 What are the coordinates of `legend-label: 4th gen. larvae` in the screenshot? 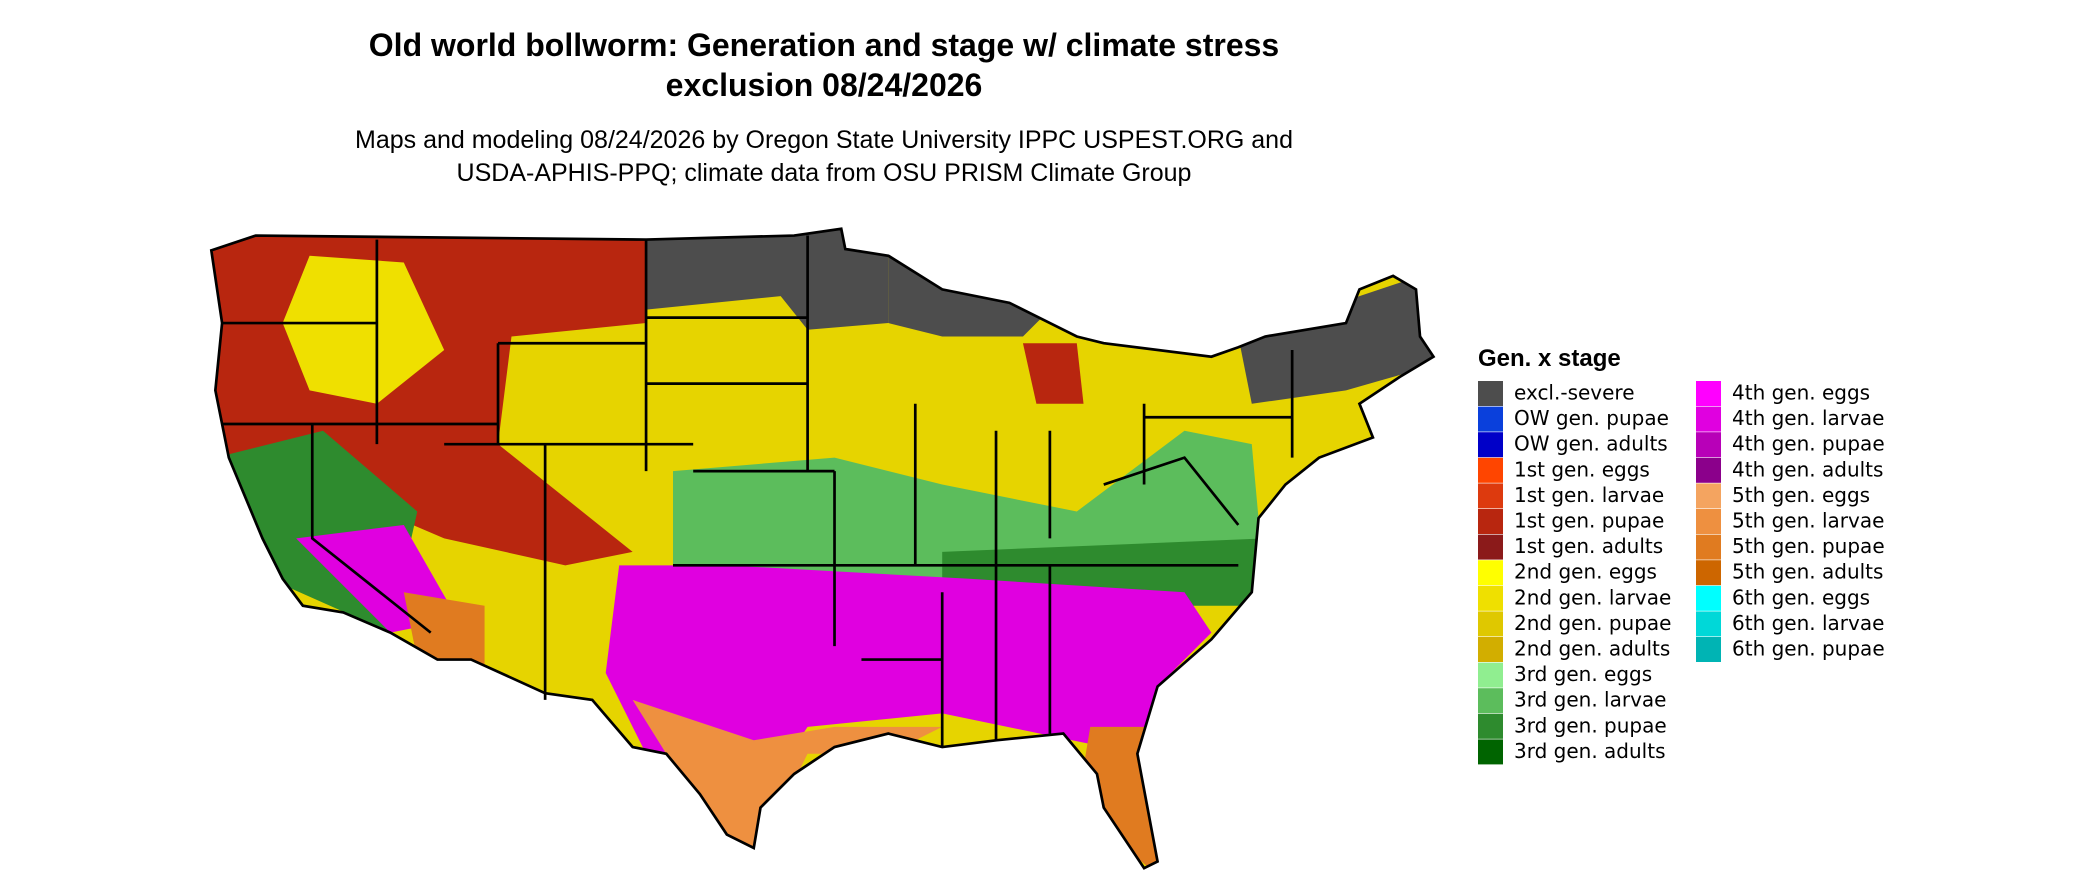 It's located at (1808, 418).